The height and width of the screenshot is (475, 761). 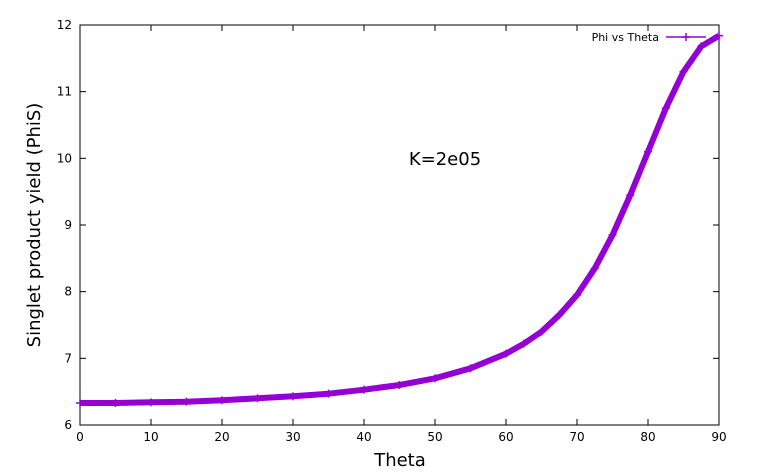 I want to click on y-tick-label: 11, so click(x=64, y=92).